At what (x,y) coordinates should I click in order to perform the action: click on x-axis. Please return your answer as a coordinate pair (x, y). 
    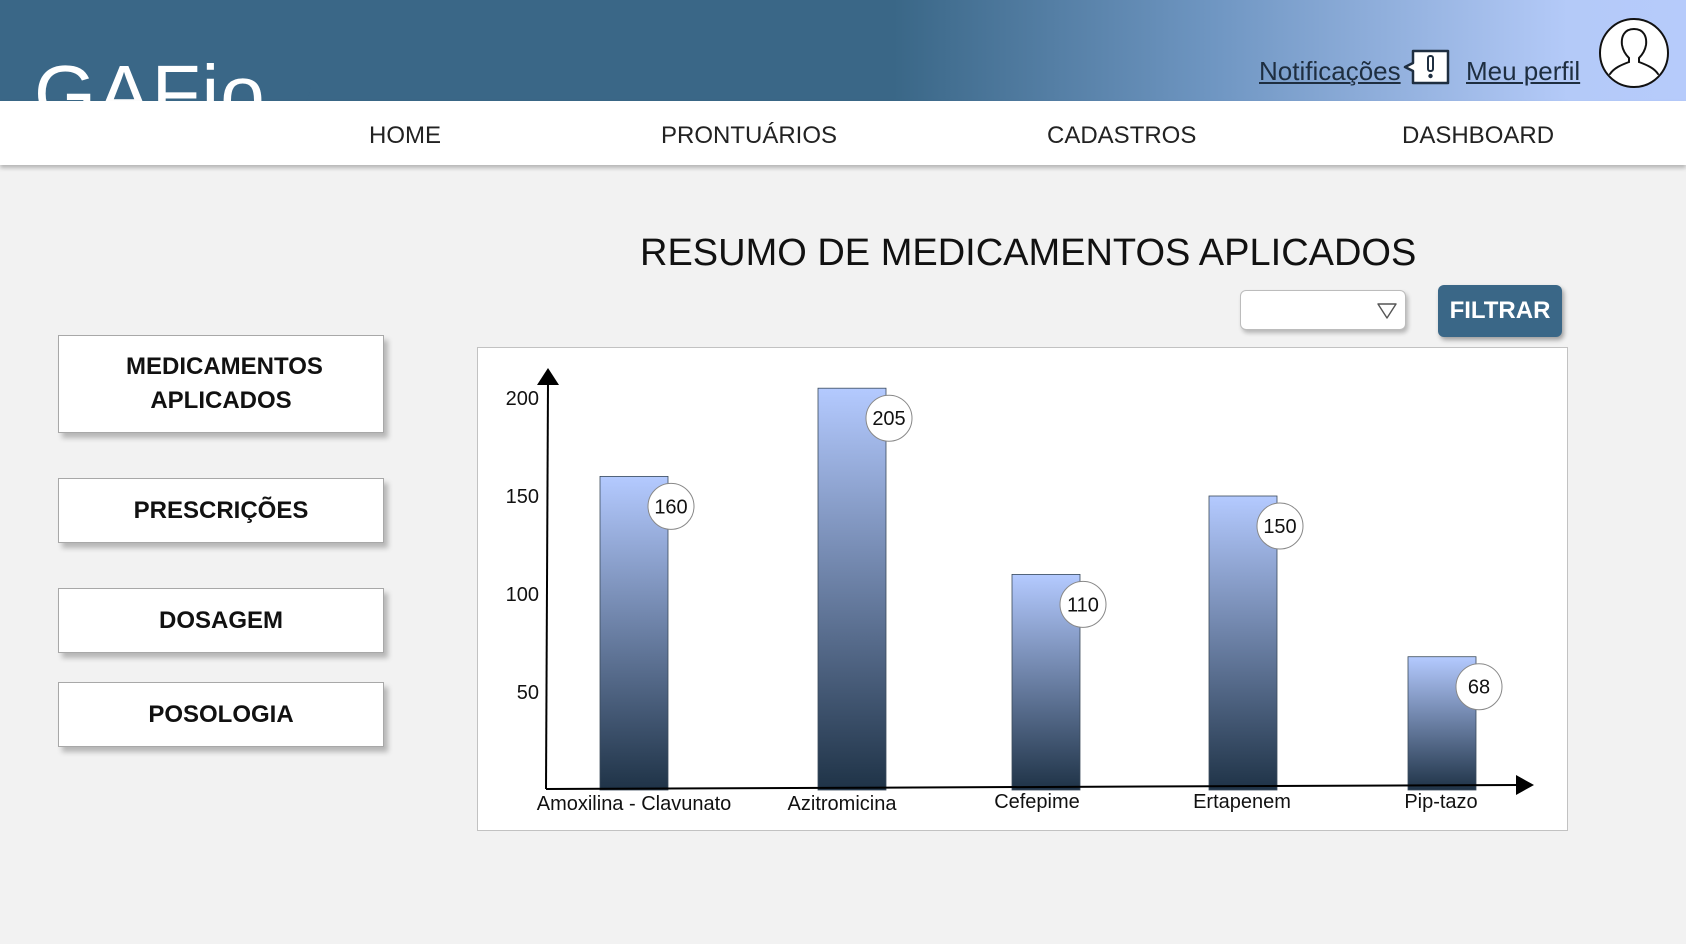
    Looking at the image, I should click on (1032, 787).